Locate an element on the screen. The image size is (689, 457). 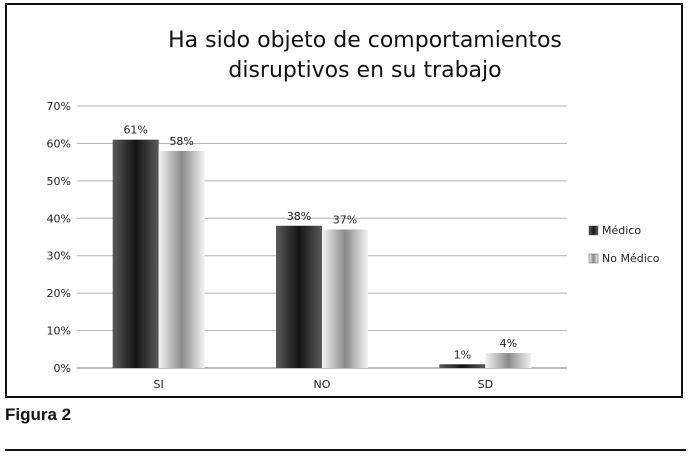
data-label: 4% is located at coordinates (508, 343).